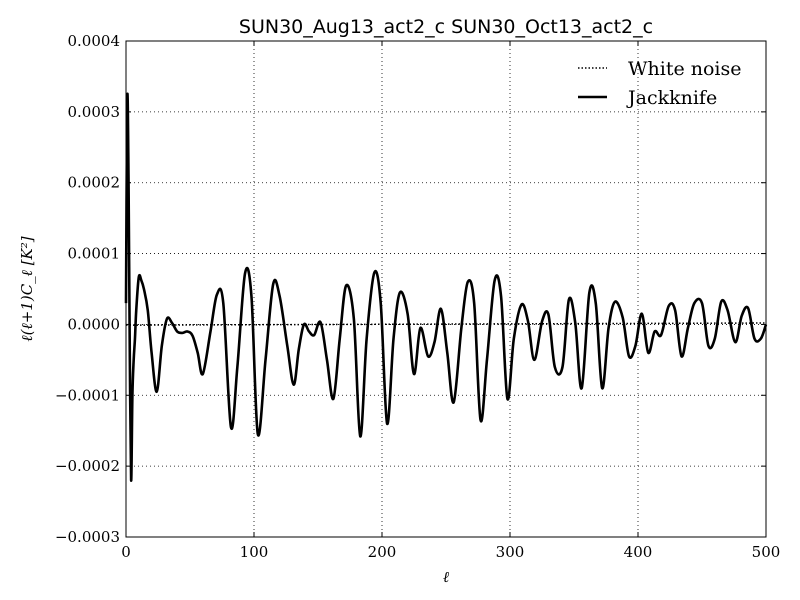 The height and width of the screenshot is (600, 800). What do you see at coordinates (87, 466) in the screenshot?
I see `y-tick-label: −0.0002` at bounding box center [87, 466].